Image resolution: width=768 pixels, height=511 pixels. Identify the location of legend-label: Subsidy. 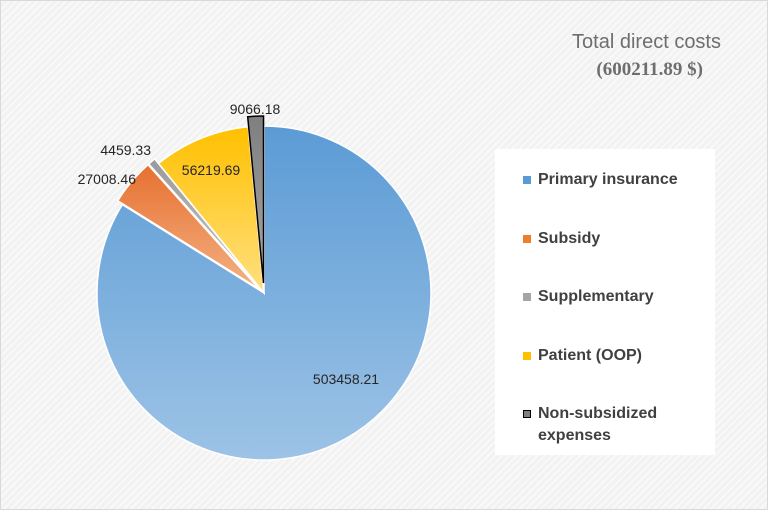
(569, 238).